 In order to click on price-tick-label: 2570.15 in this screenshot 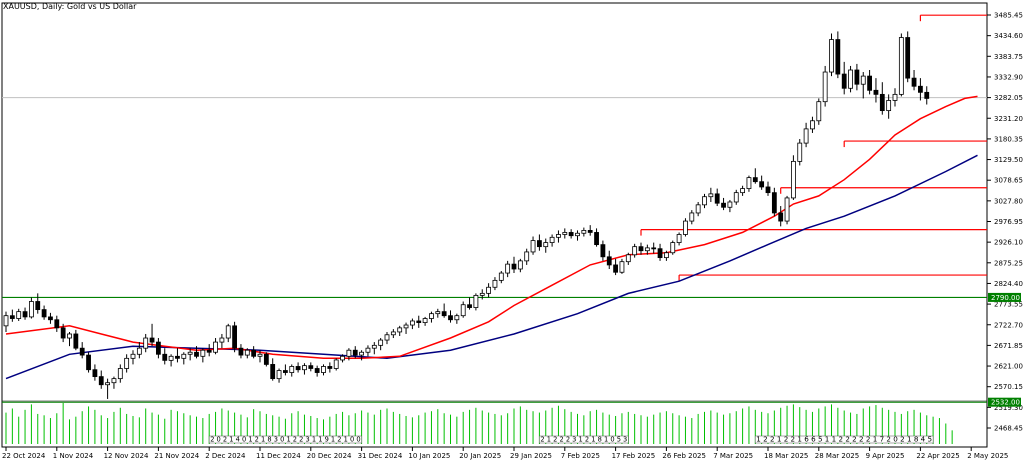, I will do `click(1008, 387)`.